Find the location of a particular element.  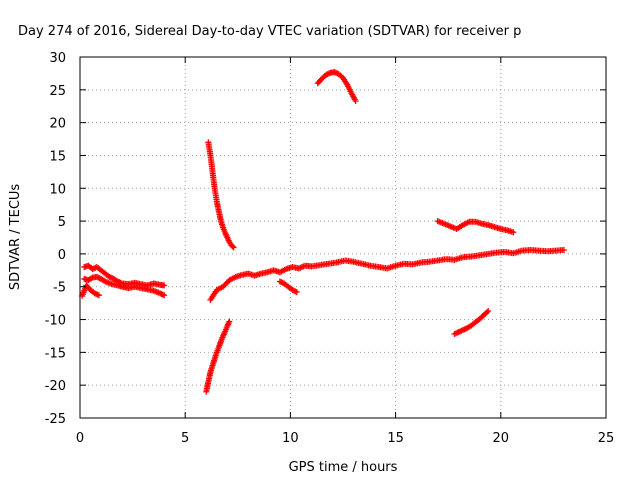

y-tick-label: 5 is located at coordinates (62, 222).